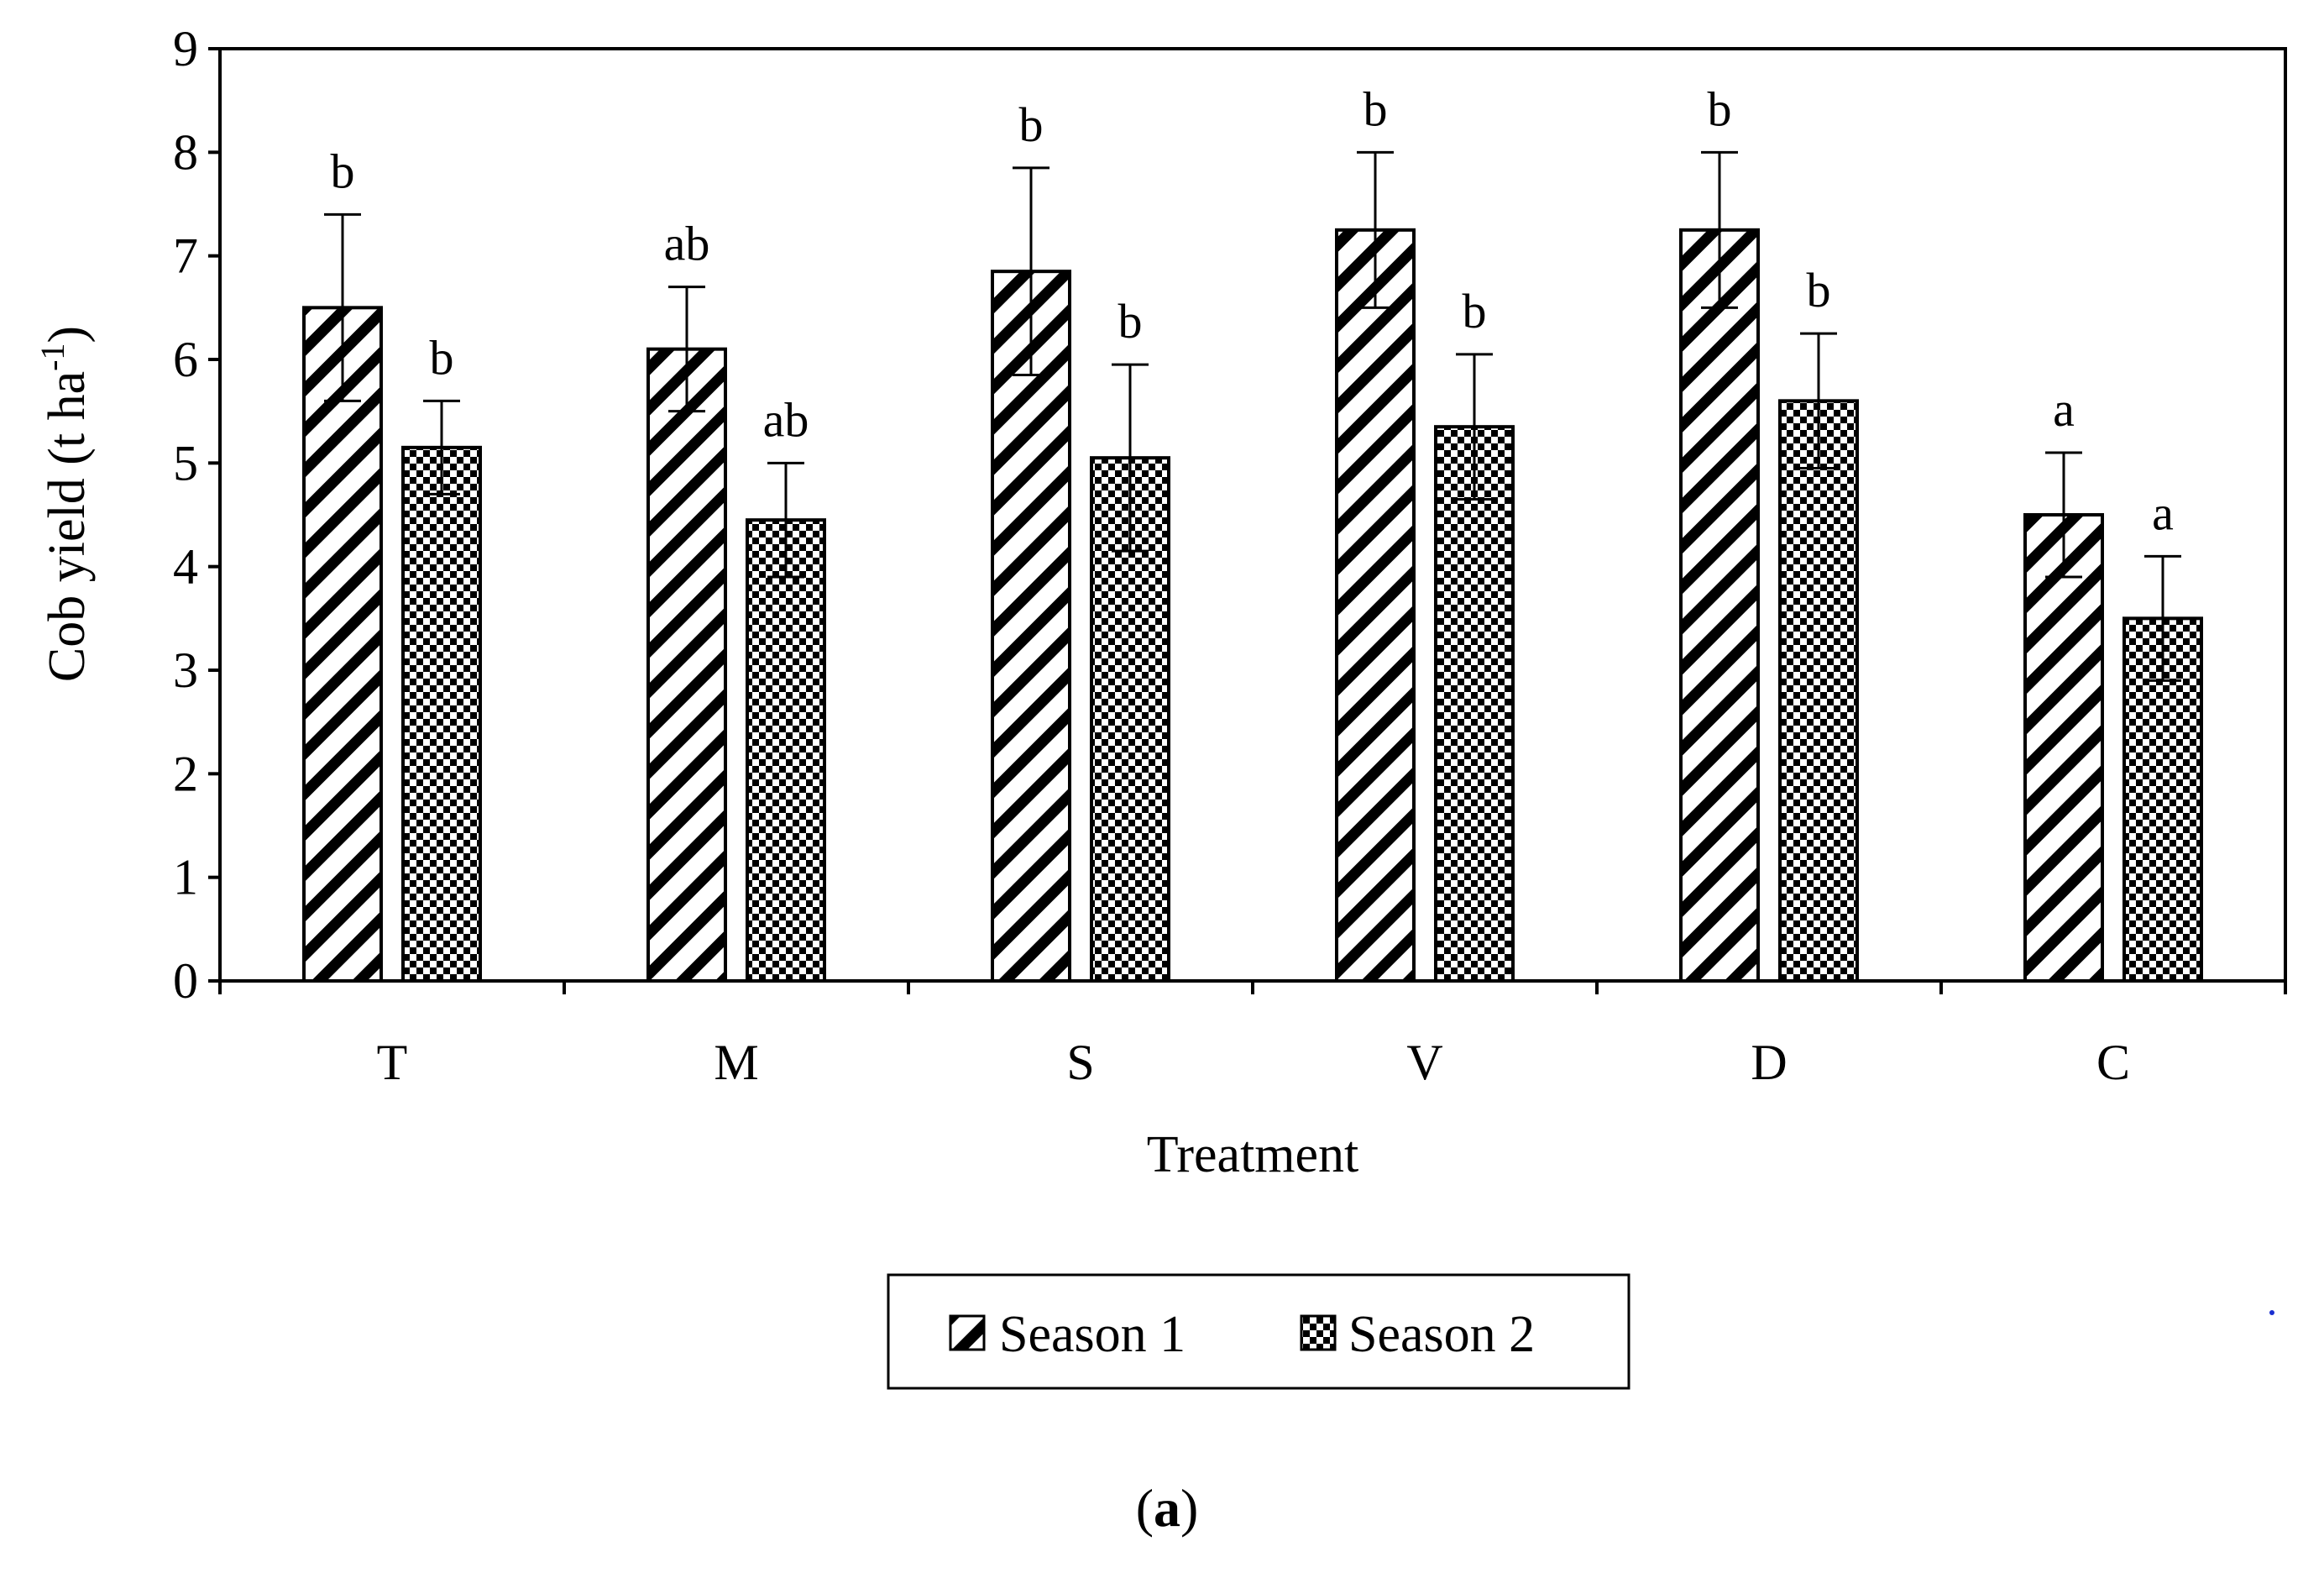 The width and height of the screenshot is (2324, 1573). What do you see at coordinates (186, 670) in the screenshot?
I see `y-tick-label: 3` at bounding box center [186, 670].